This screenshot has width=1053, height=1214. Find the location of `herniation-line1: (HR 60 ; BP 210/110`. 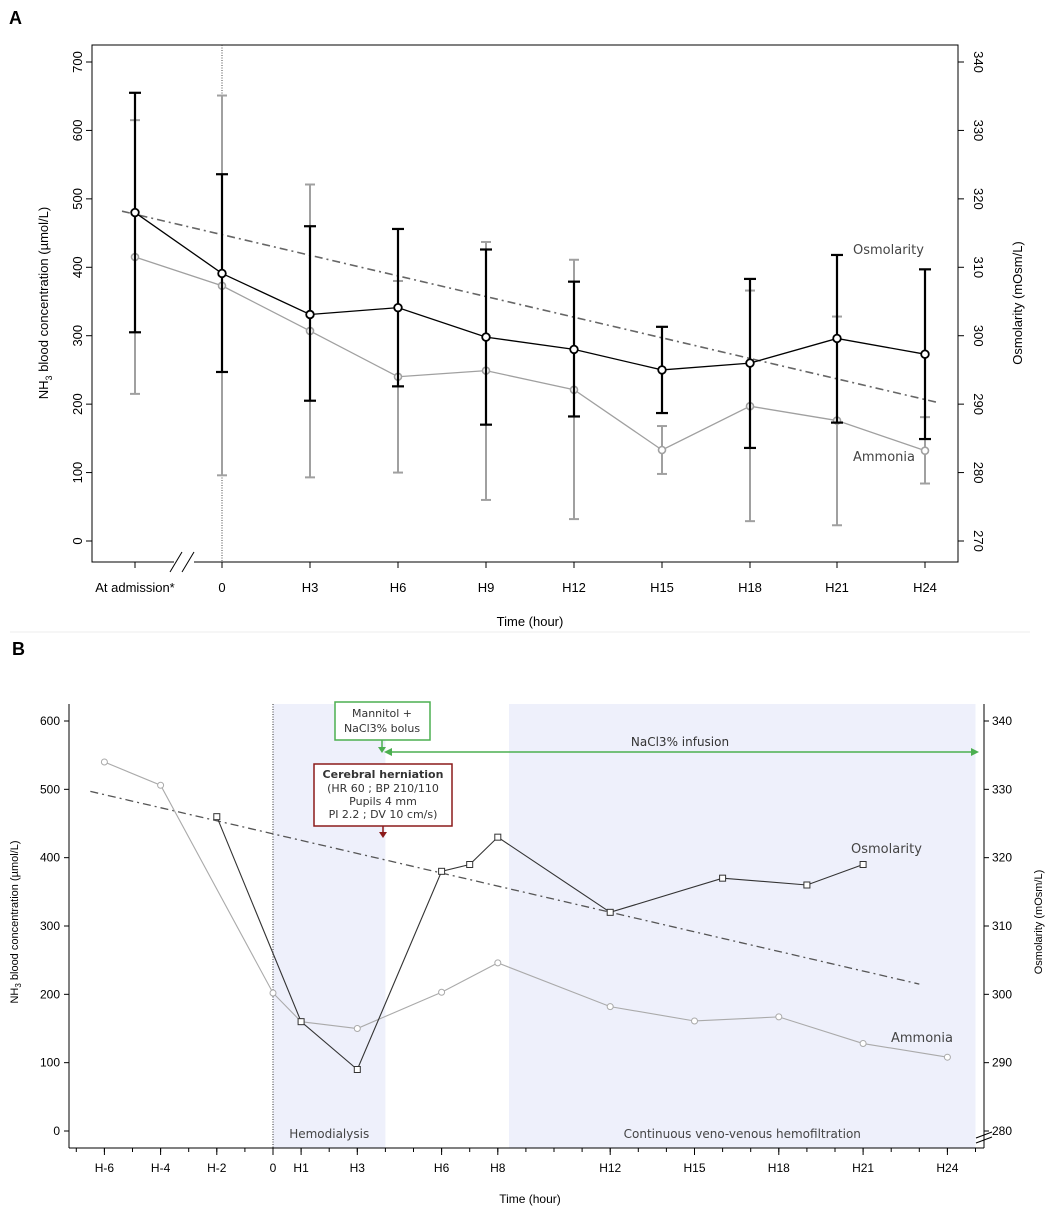

herniation-line1: (HR 60 ; BP 210/110 is located at coordinates (383, 788).